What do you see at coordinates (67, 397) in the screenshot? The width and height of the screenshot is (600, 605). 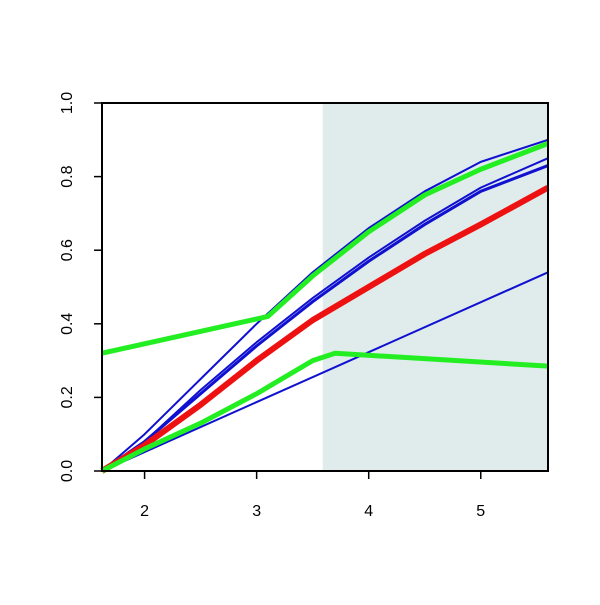 I see `y-tick-label: 0.2` at bounding box center [67, 397].